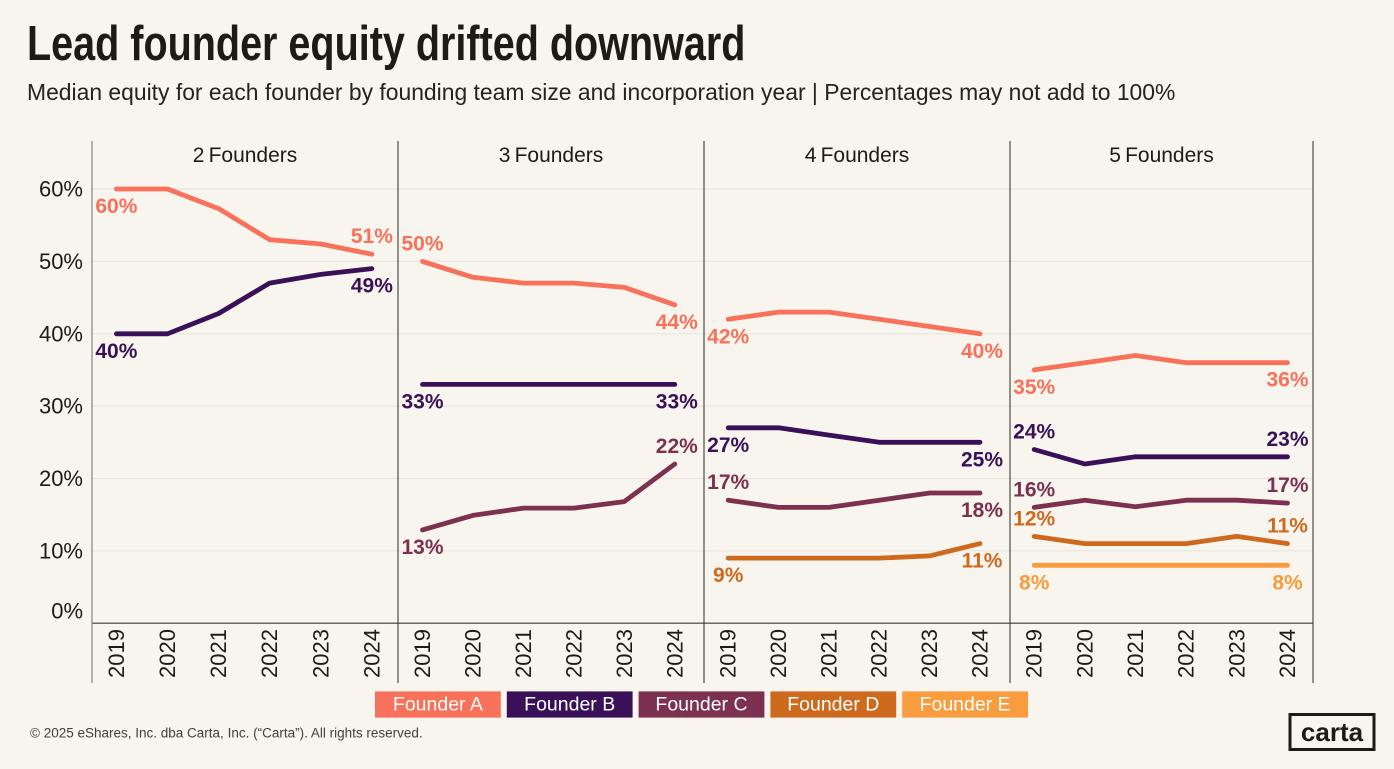  I want to click on svg-text: Founder C, so click(701, 705).